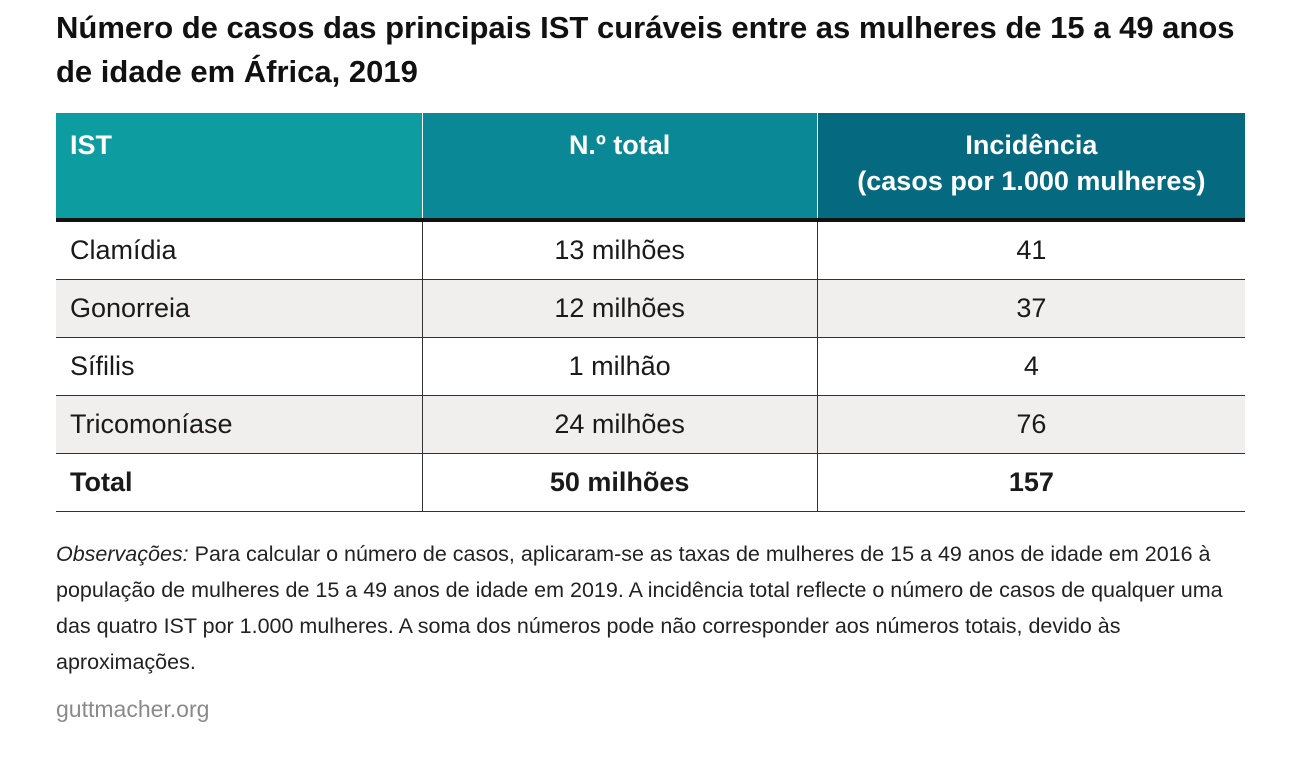 The width and height of the screenshot is (1300, 774). I want to click on header-total: N.º total, so click(619, 166).